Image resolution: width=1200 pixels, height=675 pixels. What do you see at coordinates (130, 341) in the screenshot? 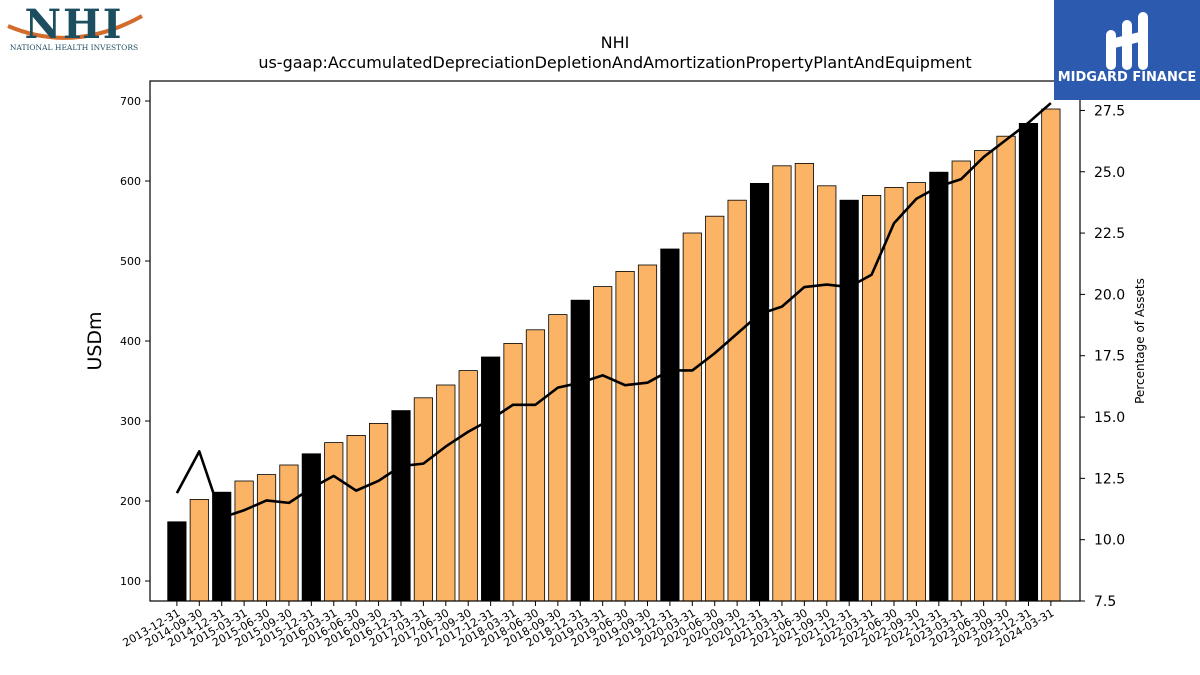
I see `y-tick-label: 400` at bounding box center [130, 341].